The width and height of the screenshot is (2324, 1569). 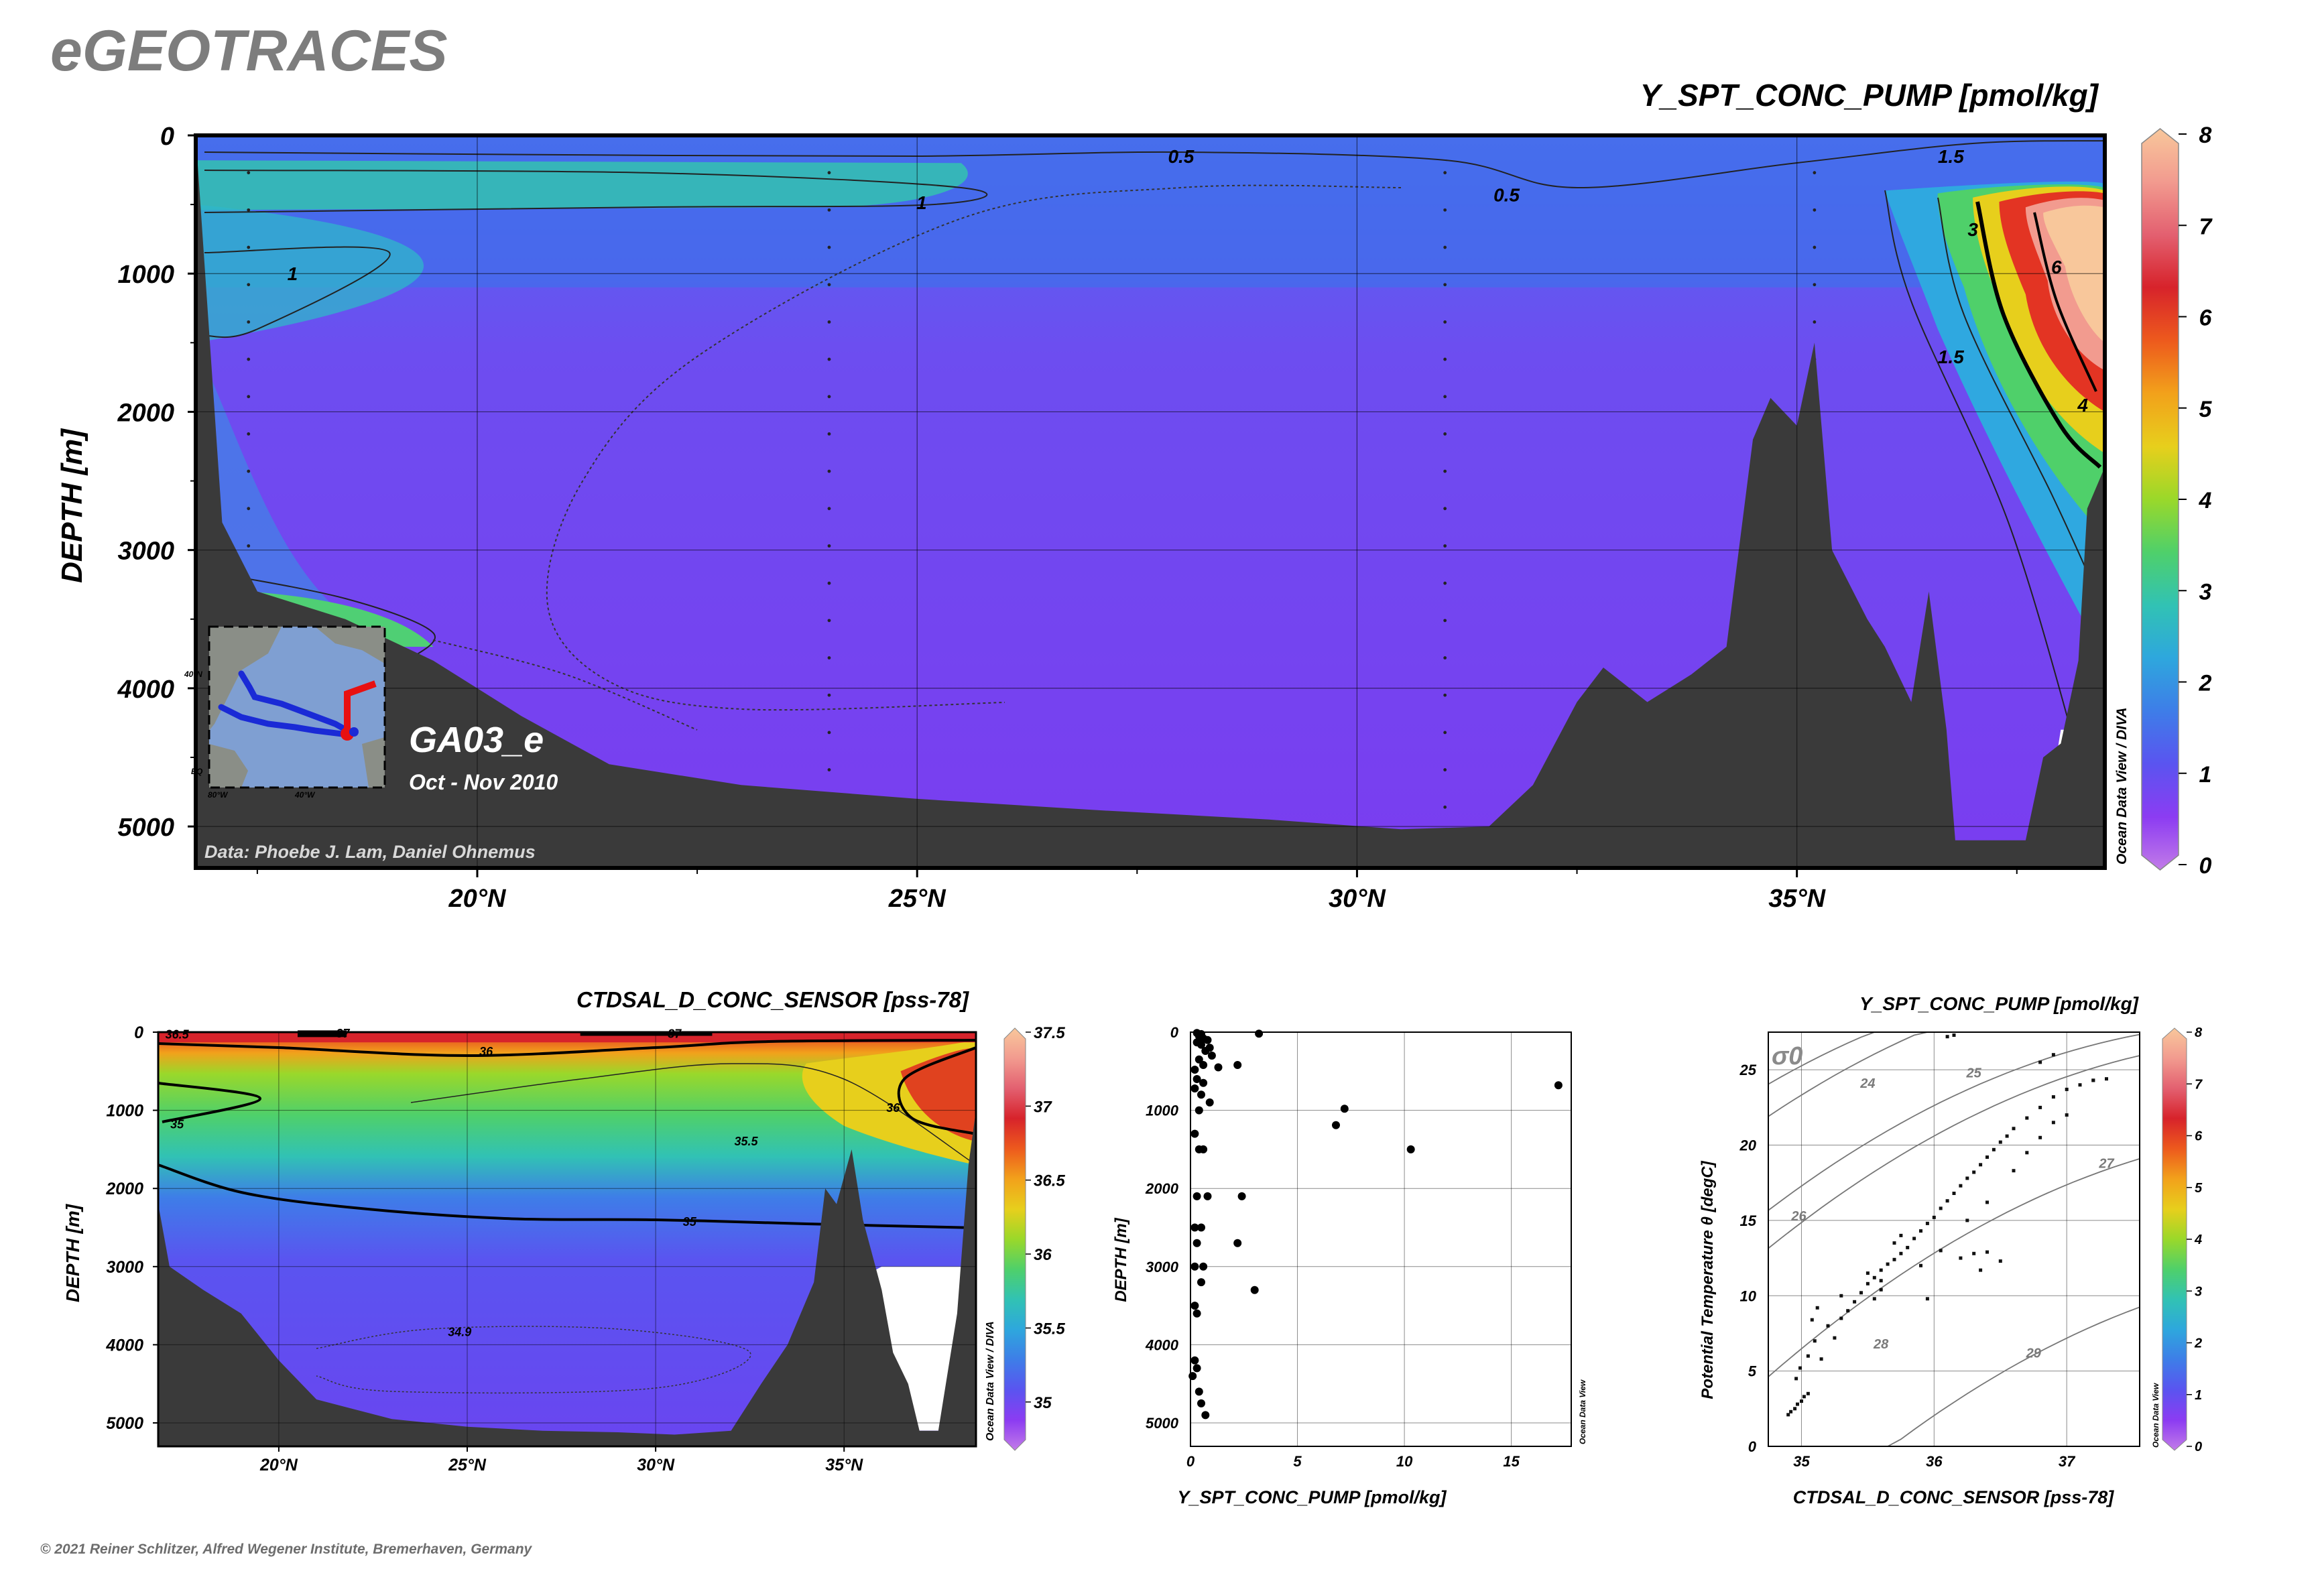 I want to click on ts-sigma-isoline, so click(x=1954, y=1152).